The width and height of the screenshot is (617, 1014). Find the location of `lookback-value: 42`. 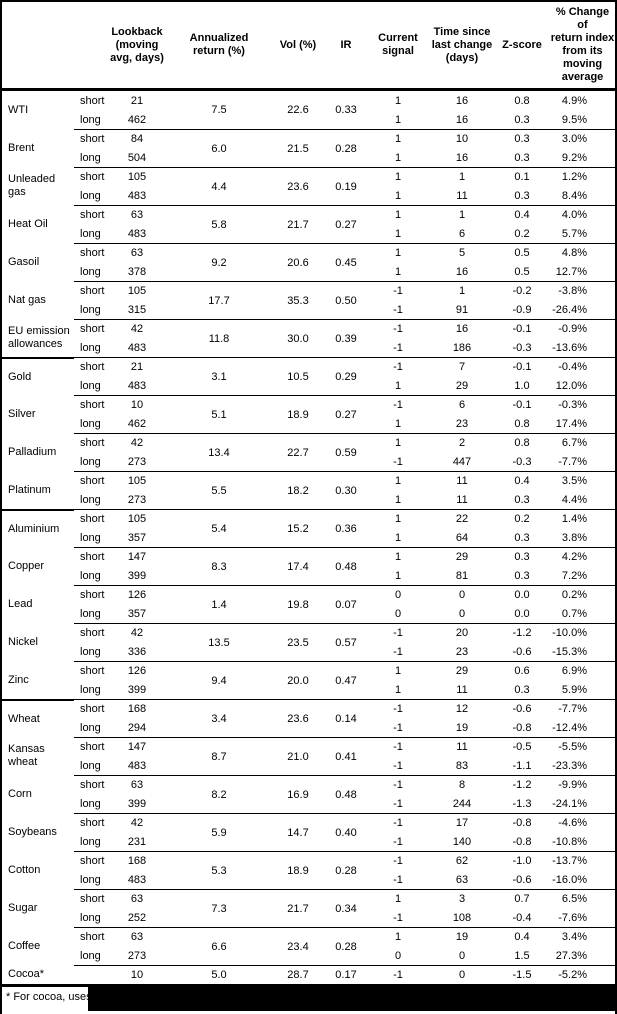

lookback-value: 42 is located at coordinates (137, 328).